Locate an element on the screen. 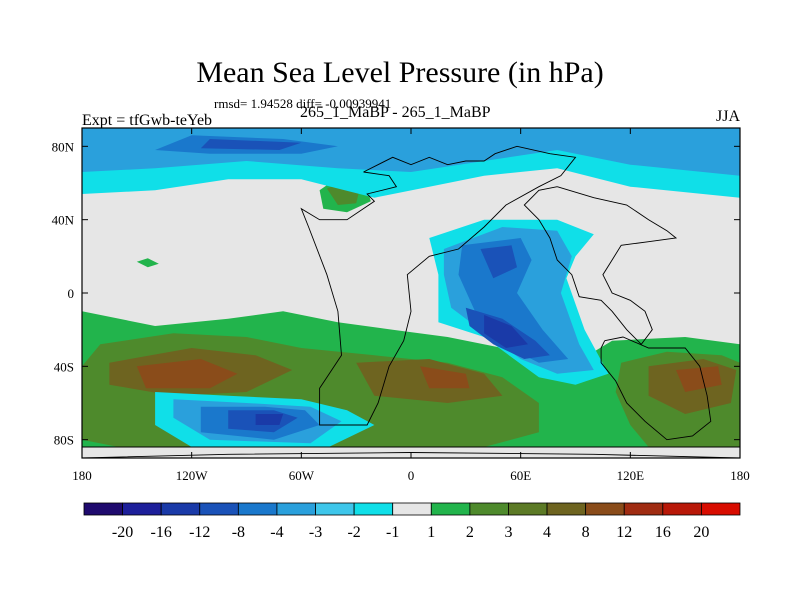 Image resolution: width=800 pixels, height=600 pixels. x-tick-label-6: 180 is located at coordinates (740, 475).